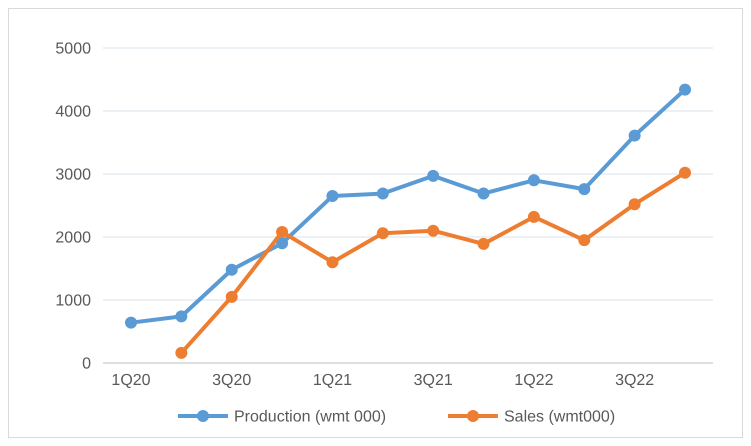 This screenshot has width=751, height=446. Describe the element at coordinates (433, 380) in the screenshot. I see `x-tick-label: 3Q21` at that location.